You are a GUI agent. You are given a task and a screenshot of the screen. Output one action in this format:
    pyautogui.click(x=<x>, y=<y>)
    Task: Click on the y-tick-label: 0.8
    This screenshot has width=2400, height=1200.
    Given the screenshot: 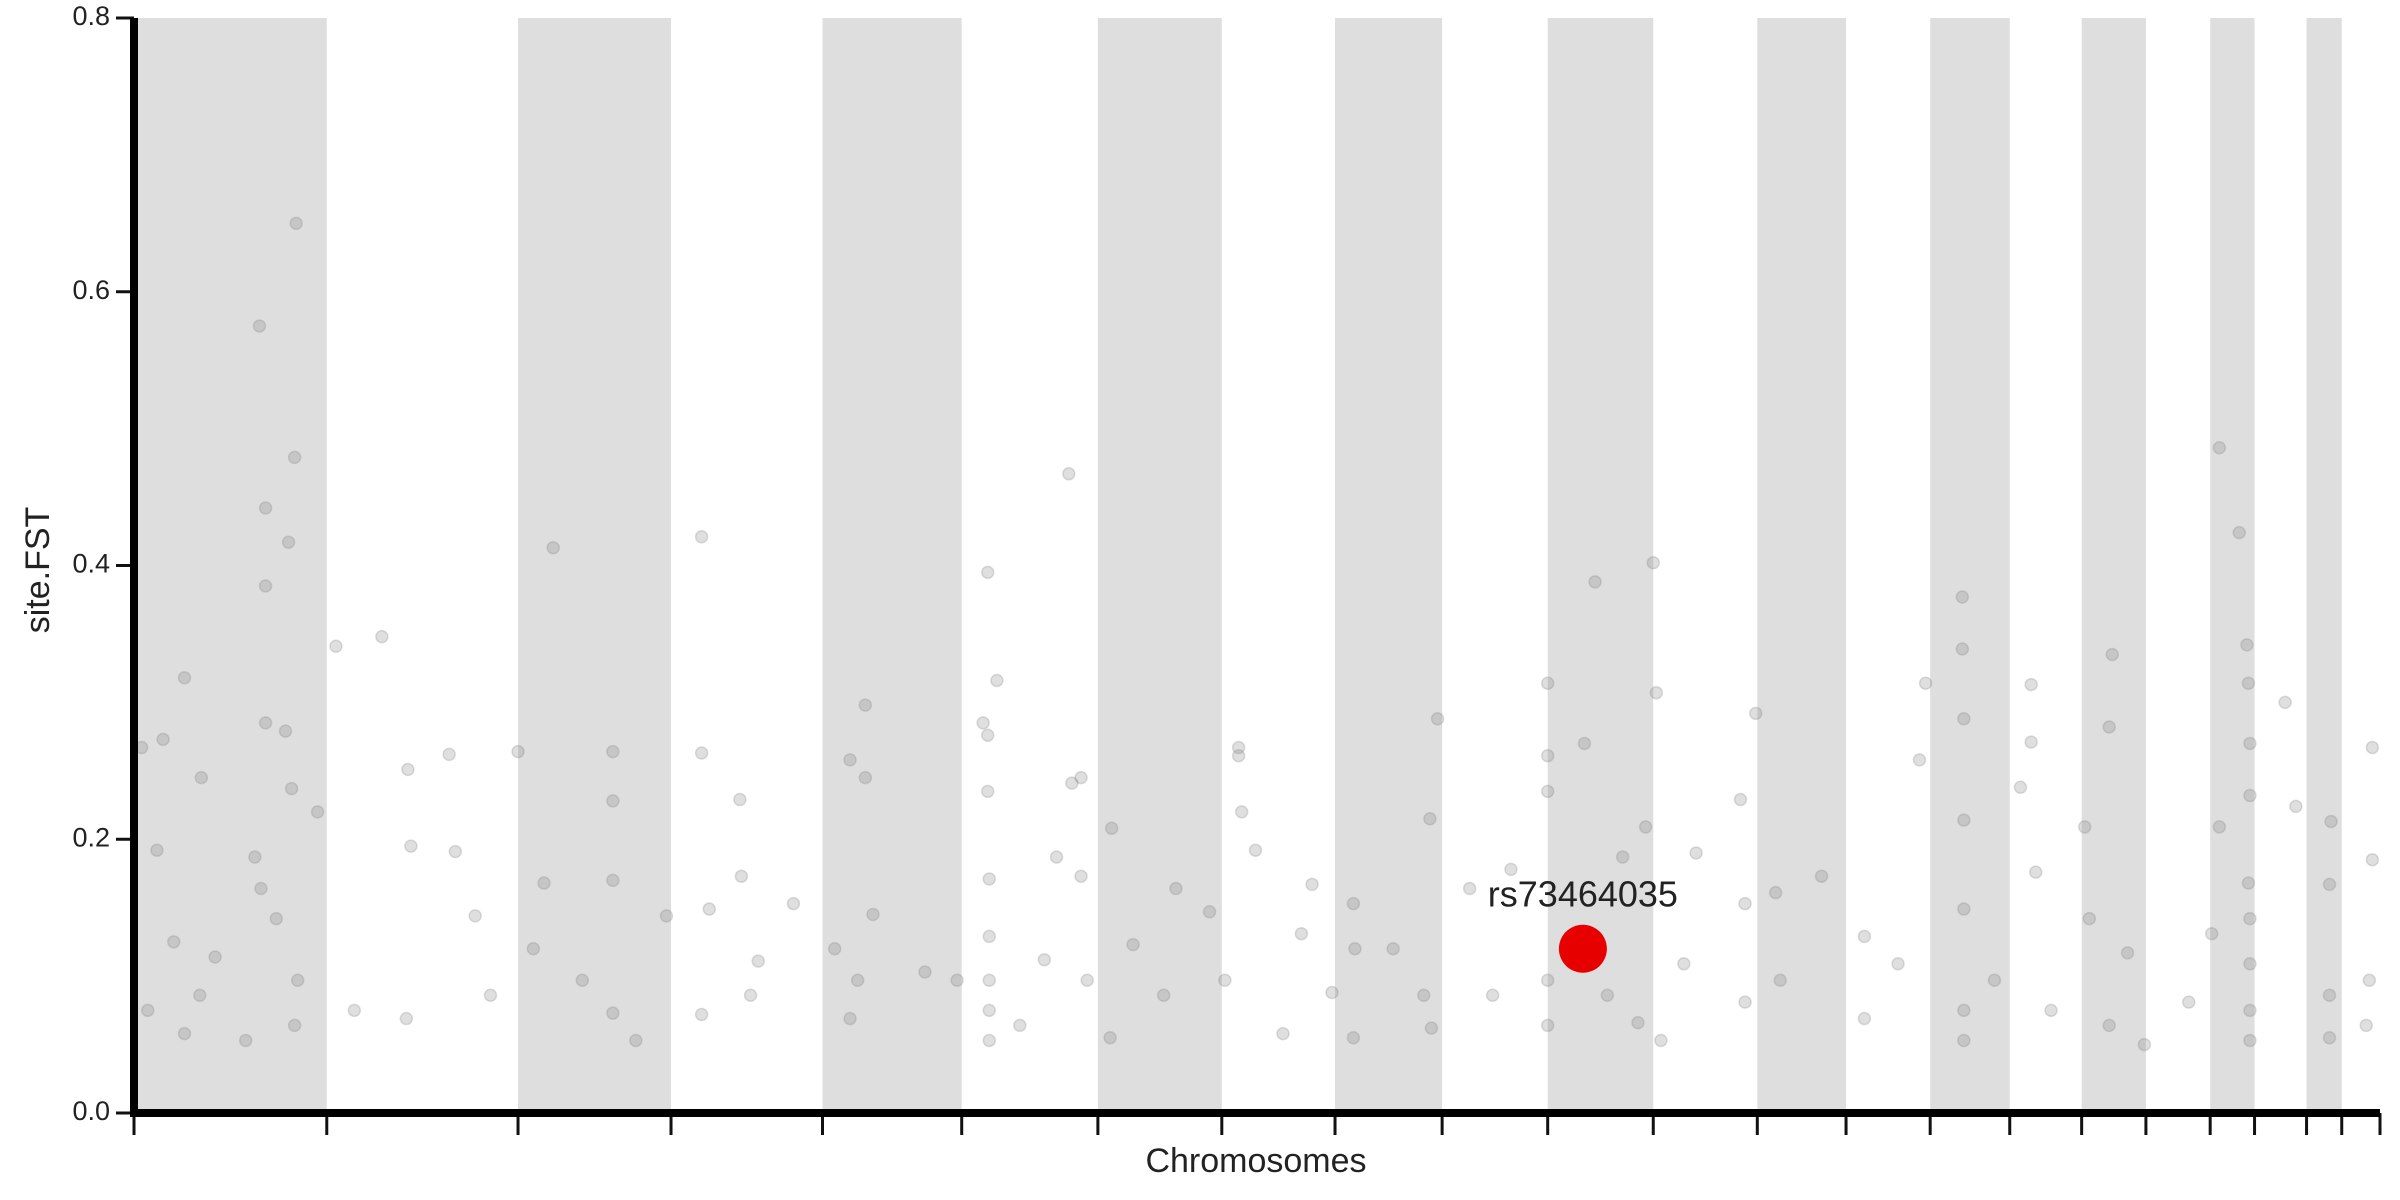 What is the action you would take?
    pyautogui.click(x=91, y=16)
    